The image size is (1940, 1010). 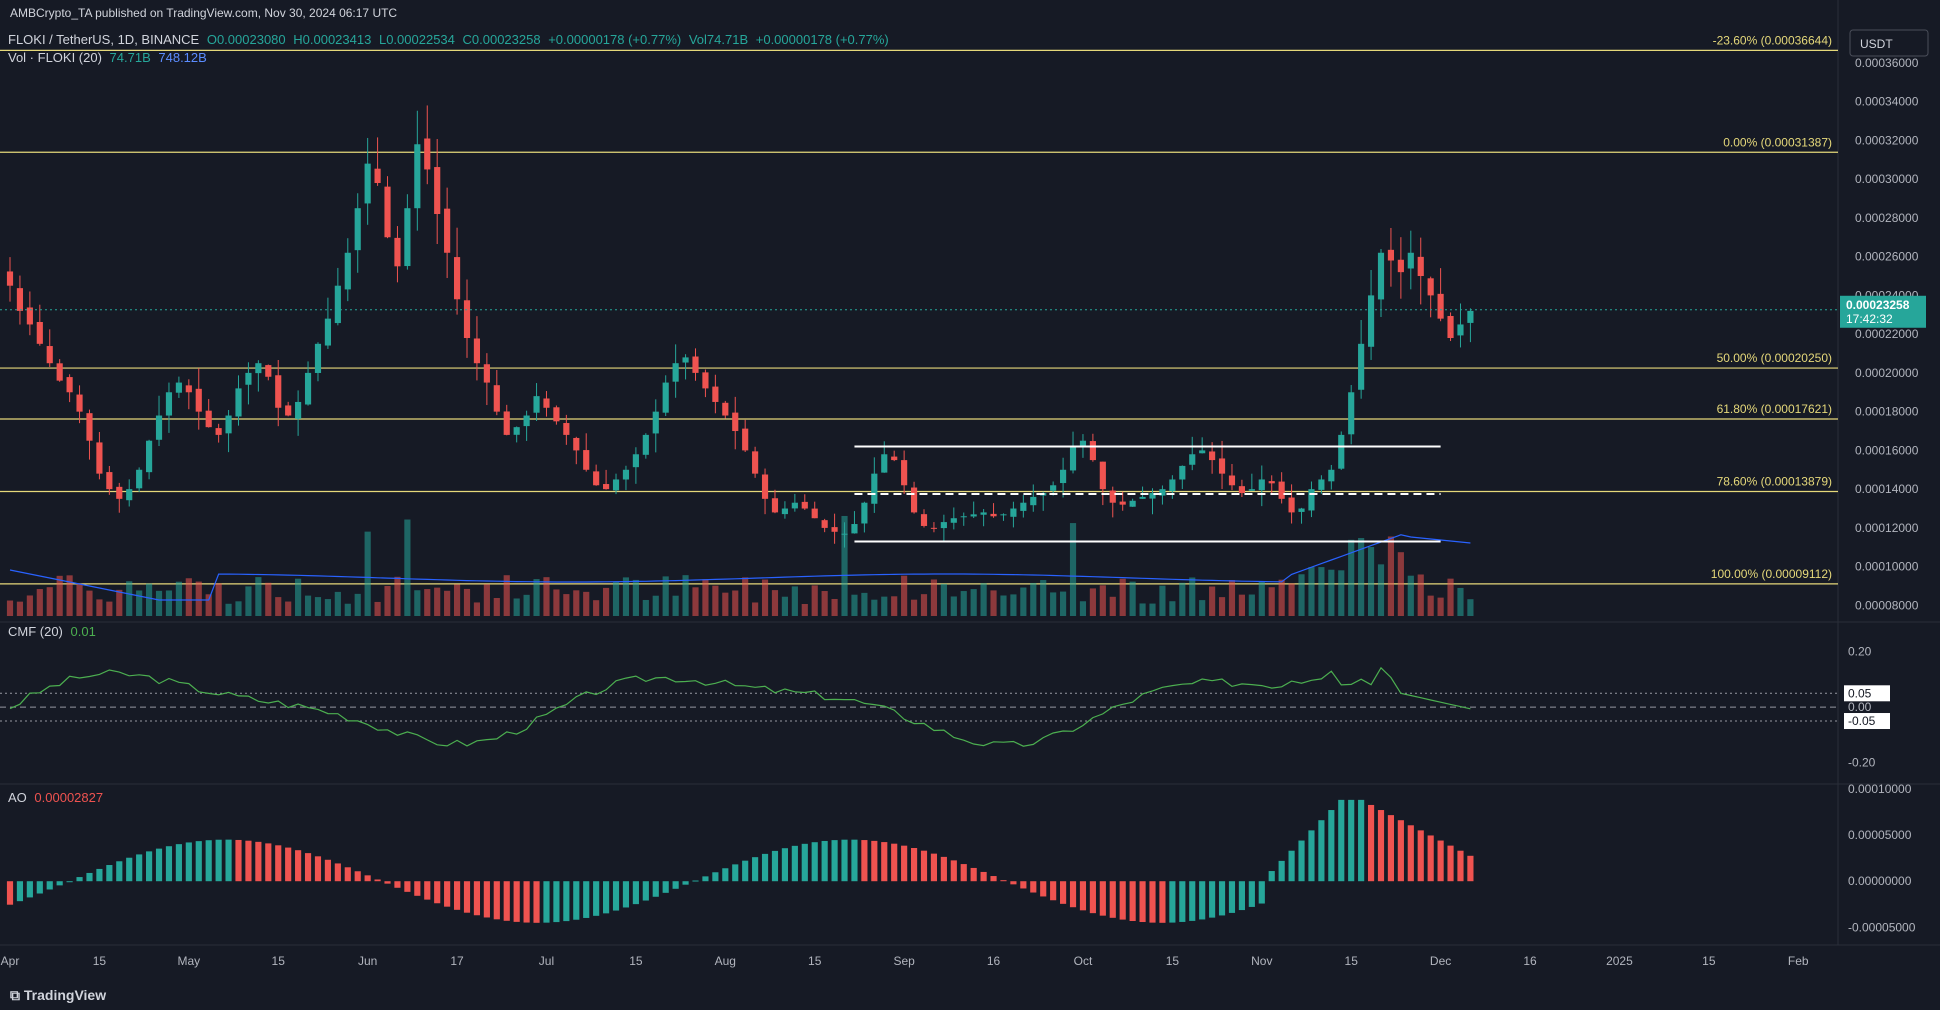 I want to click on ao-label: AO, so click(x=17, y=797).